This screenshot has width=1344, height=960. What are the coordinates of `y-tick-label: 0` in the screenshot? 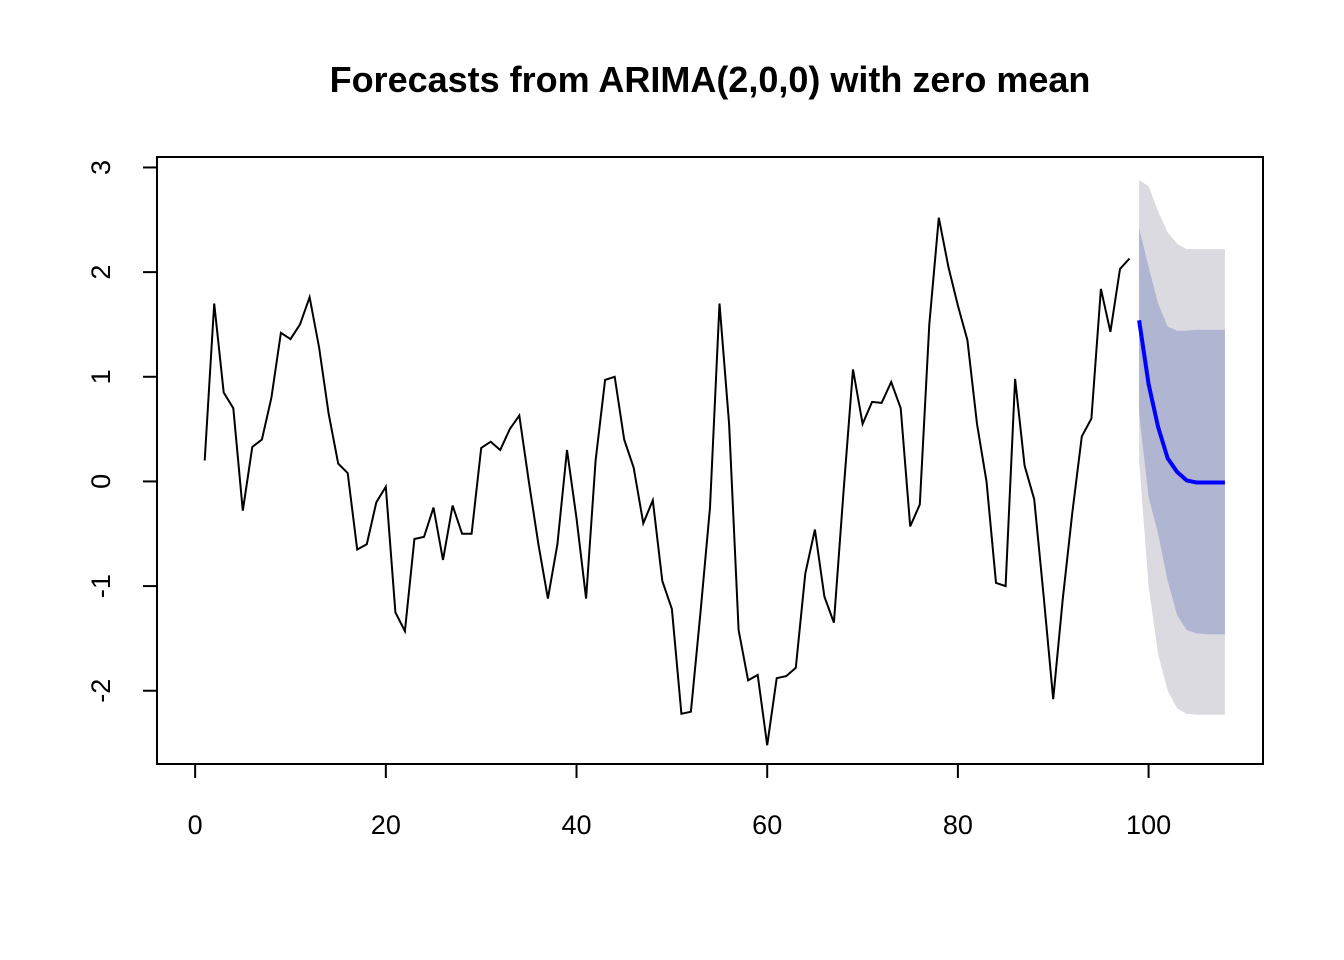 It's located at (101, 481).